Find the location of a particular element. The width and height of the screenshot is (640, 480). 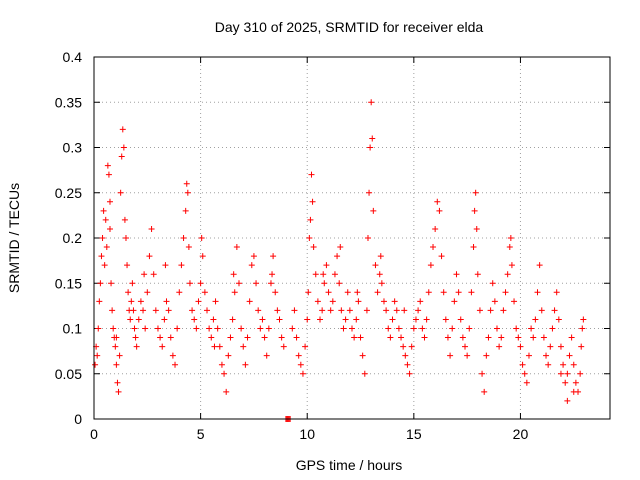

y-tick-label: 0.05 is located at coordinates (68, 374).